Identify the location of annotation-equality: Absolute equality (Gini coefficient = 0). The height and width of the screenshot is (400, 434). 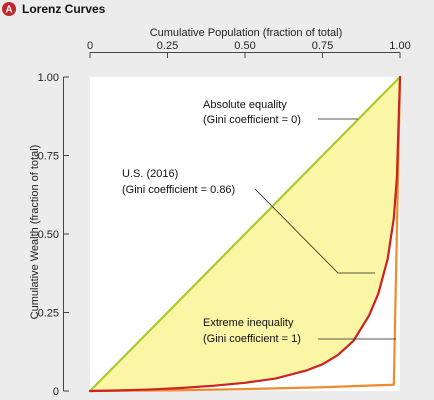
(280, 112).